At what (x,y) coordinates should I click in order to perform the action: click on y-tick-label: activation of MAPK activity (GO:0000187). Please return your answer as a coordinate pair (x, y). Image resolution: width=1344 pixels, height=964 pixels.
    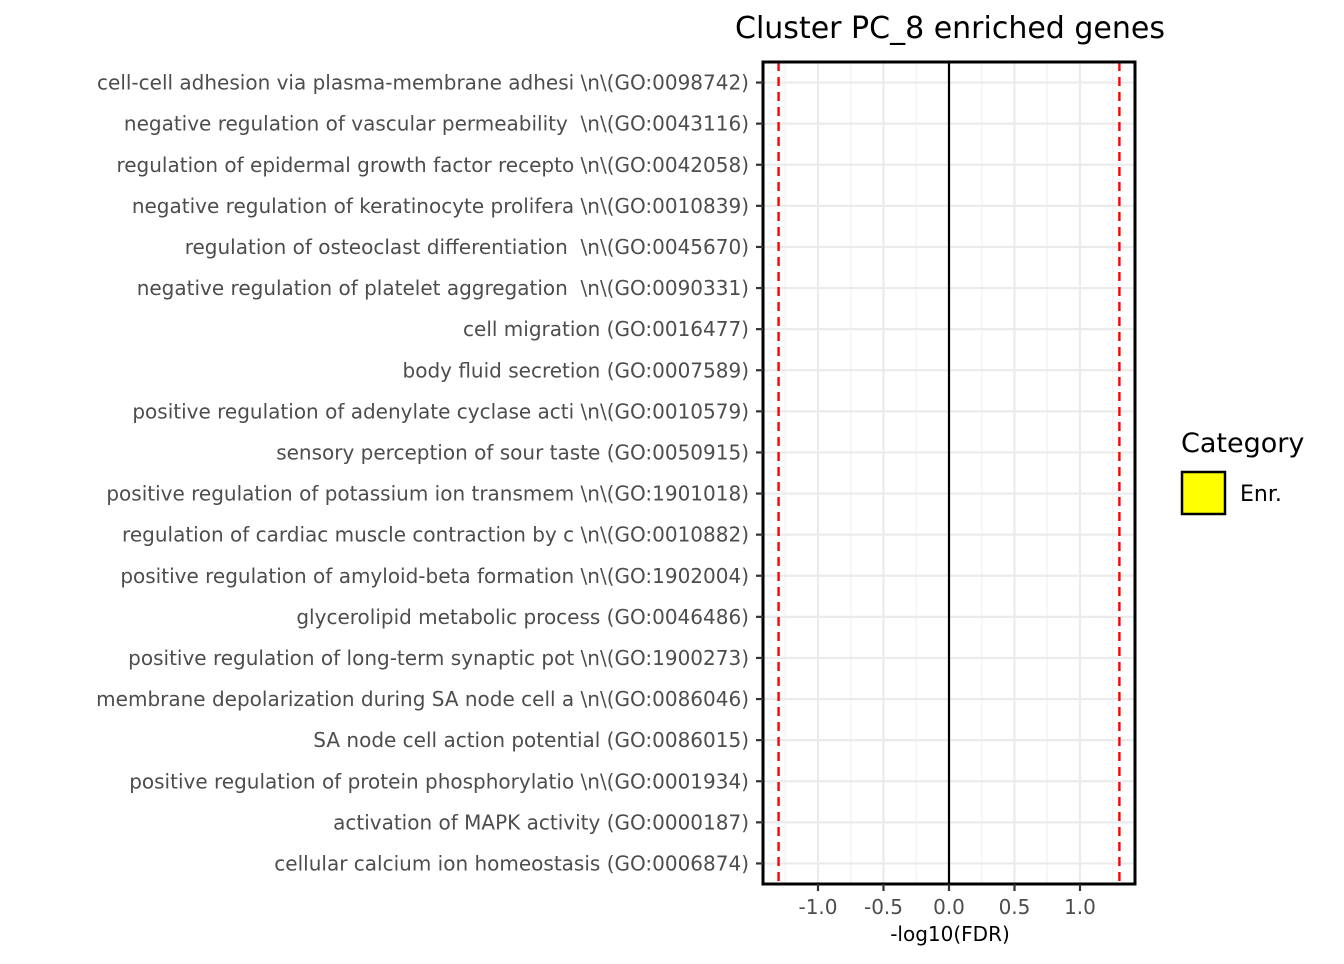
    Looking at the image, I should click on (541, 822).